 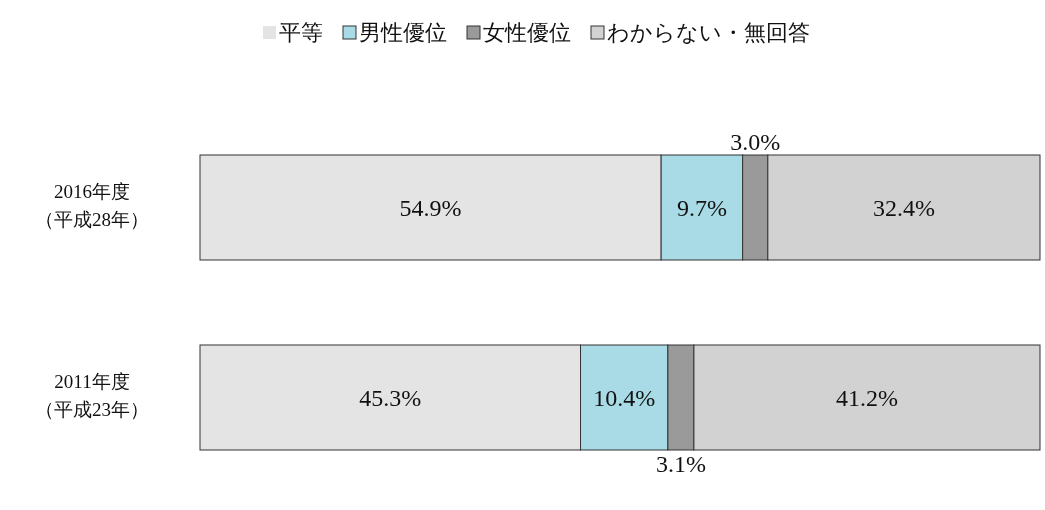 I want to click on legend-label: 男性優位, so click(x=403, y=32).